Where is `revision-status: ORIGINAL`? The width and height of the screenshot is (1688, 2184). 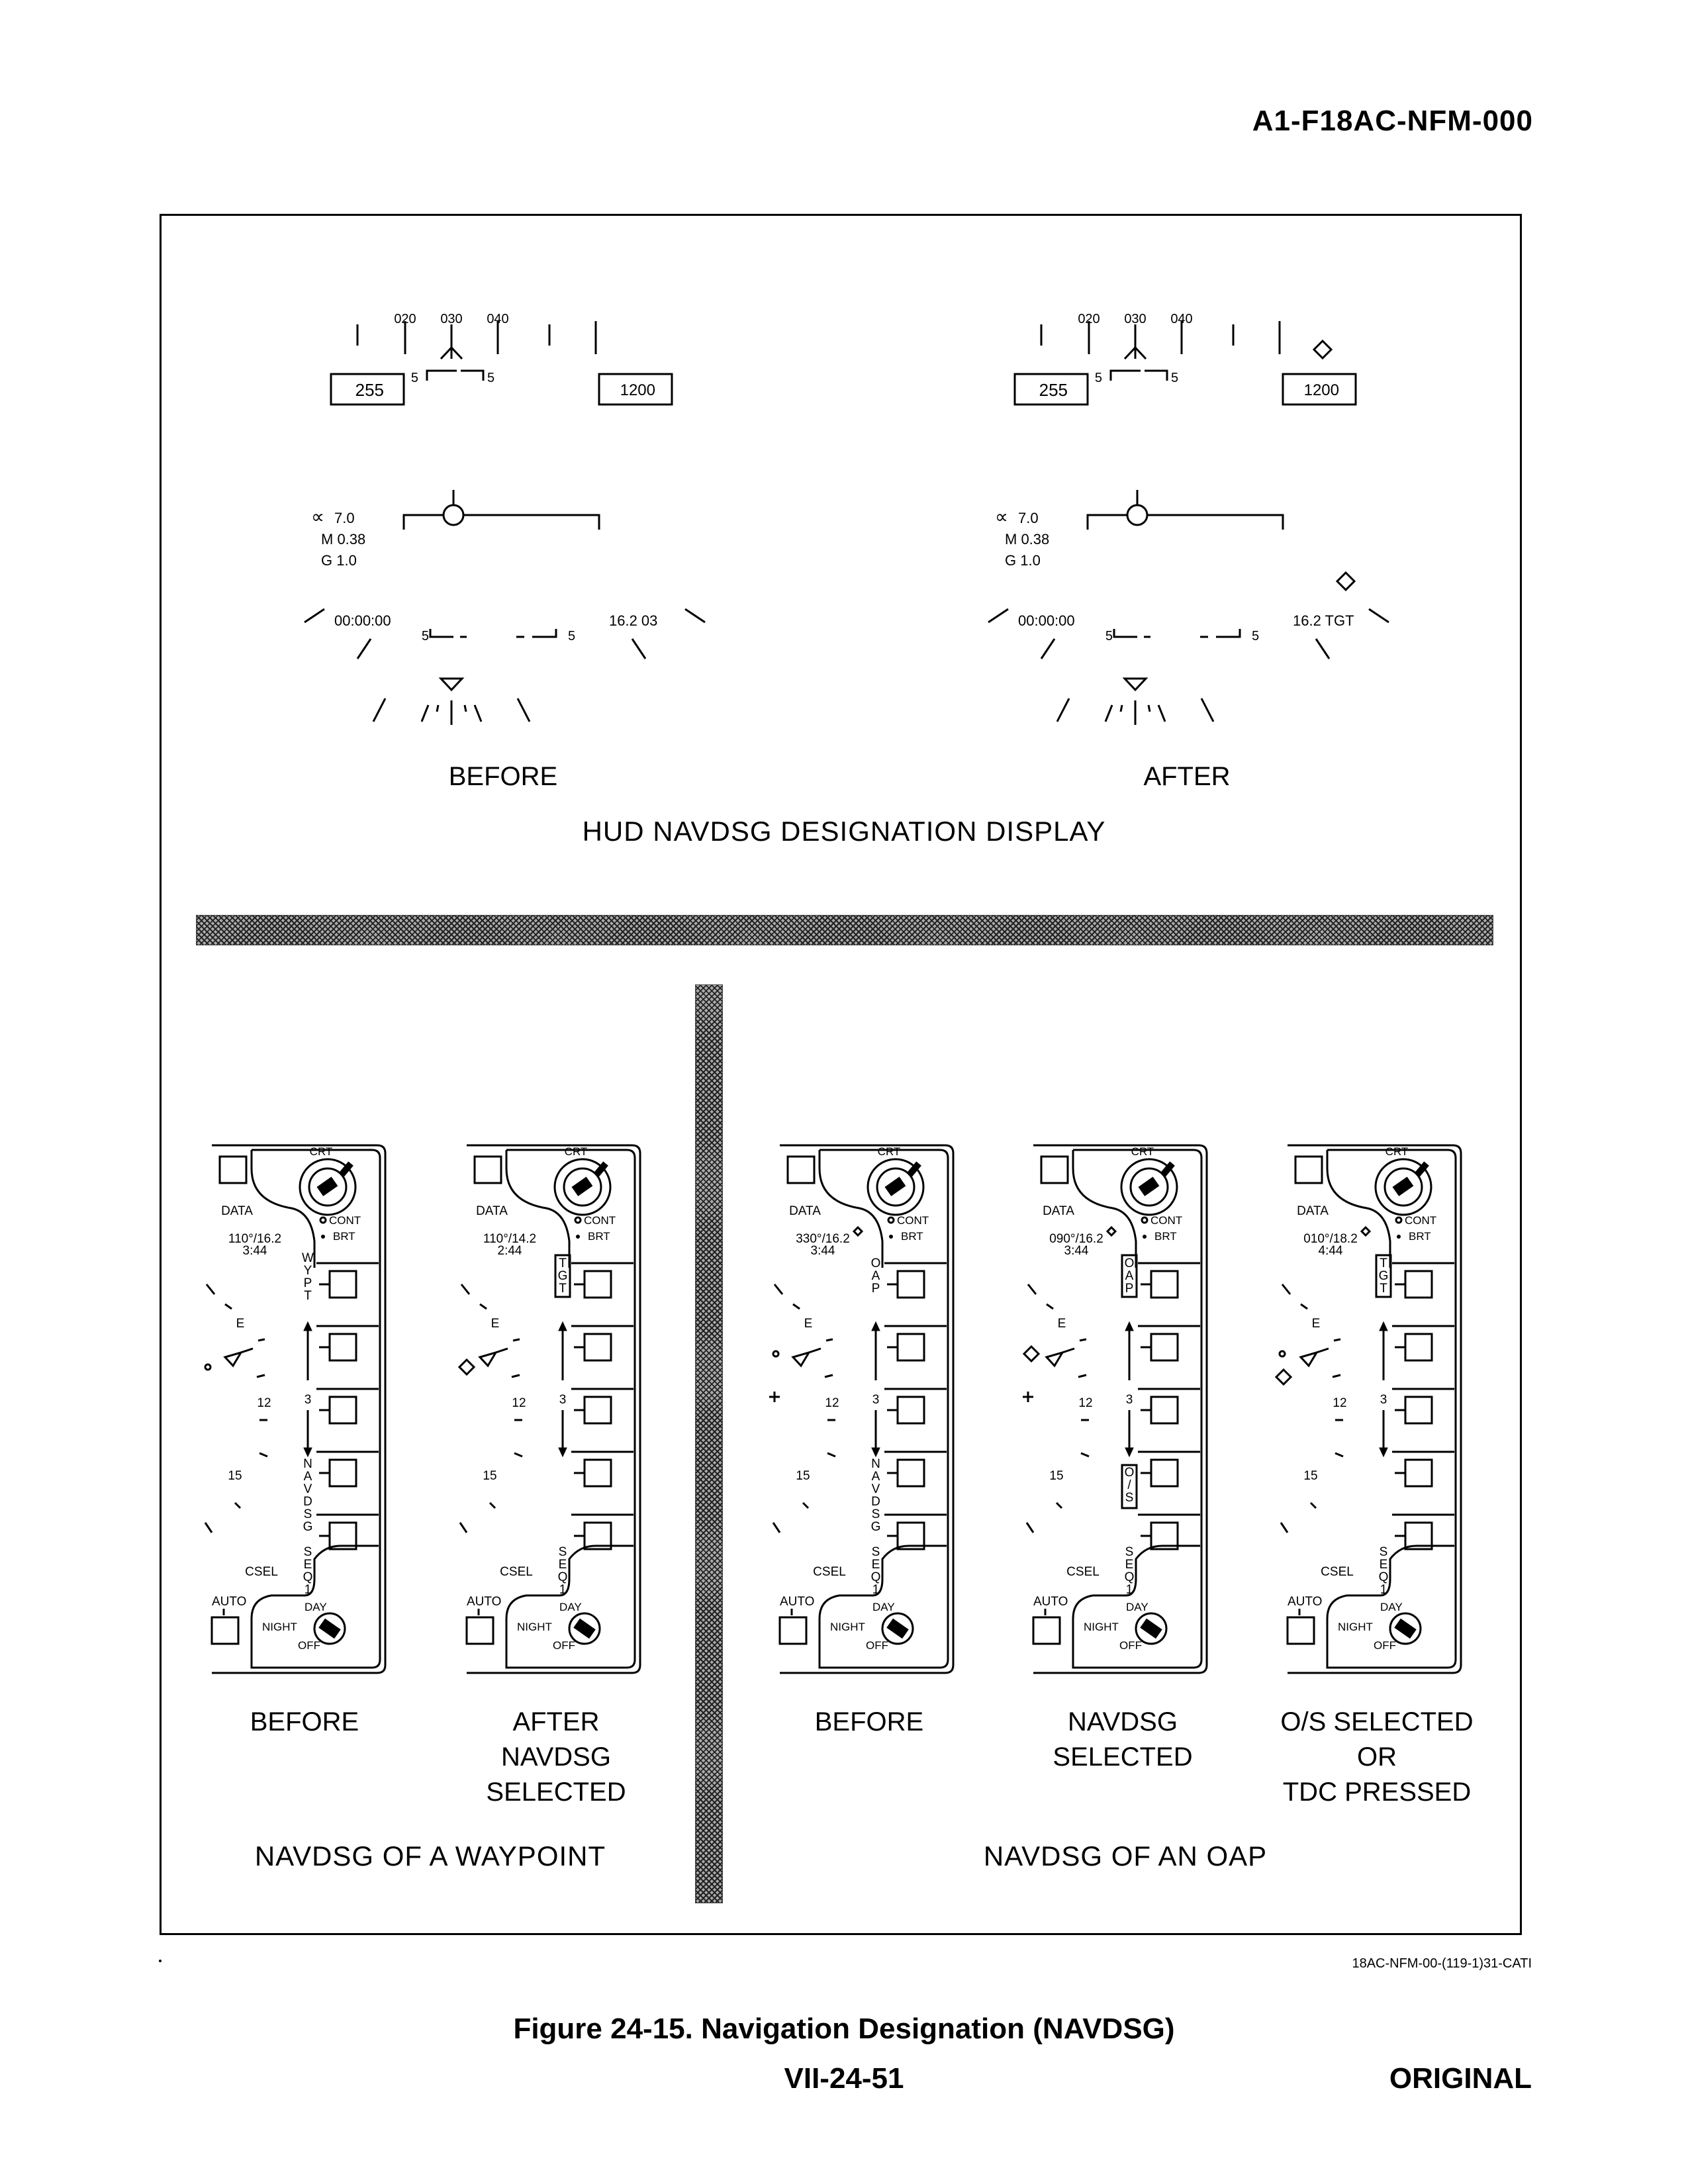 revision-status: ORIGINAL is located at coordinates (1460, 2078).